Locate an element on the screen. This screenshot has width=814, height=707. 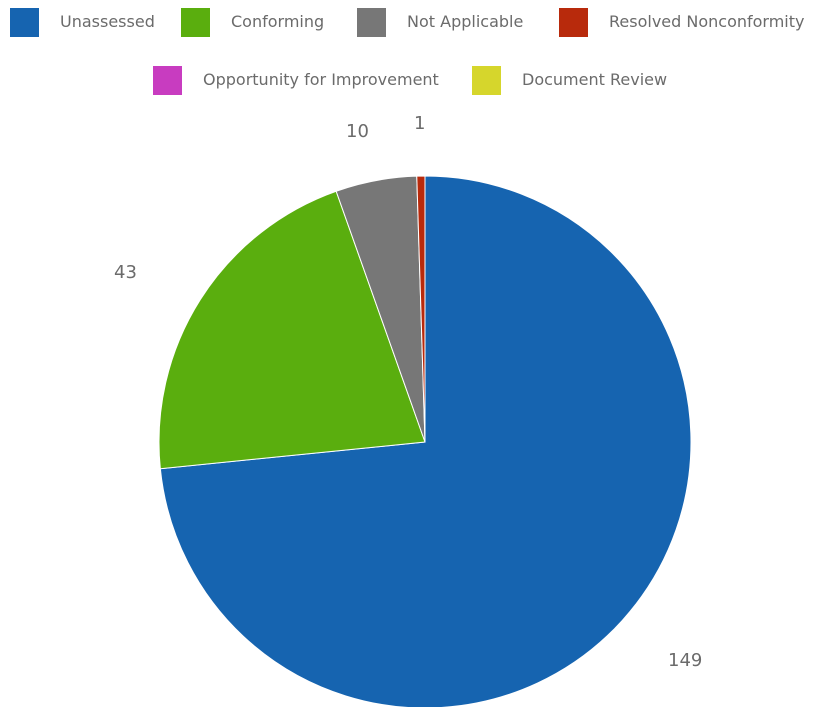
data-label-unassessed: 149 is located at coordinates (685, 660).